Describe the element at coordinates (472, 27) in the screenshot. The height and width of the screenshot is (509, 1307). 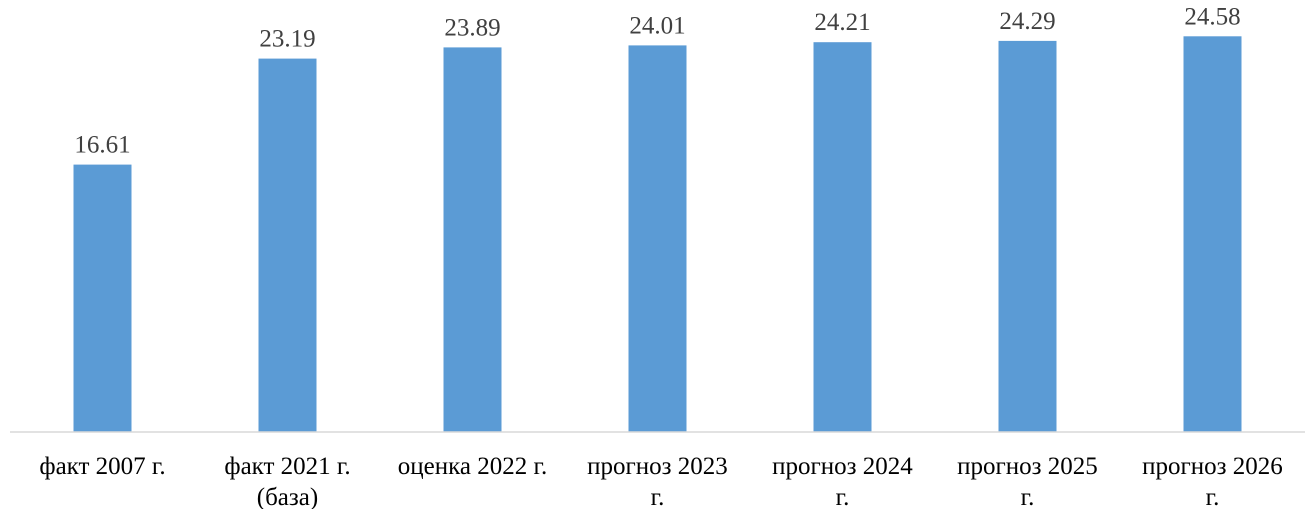
I see `value-label-2: 23.89` at that location.